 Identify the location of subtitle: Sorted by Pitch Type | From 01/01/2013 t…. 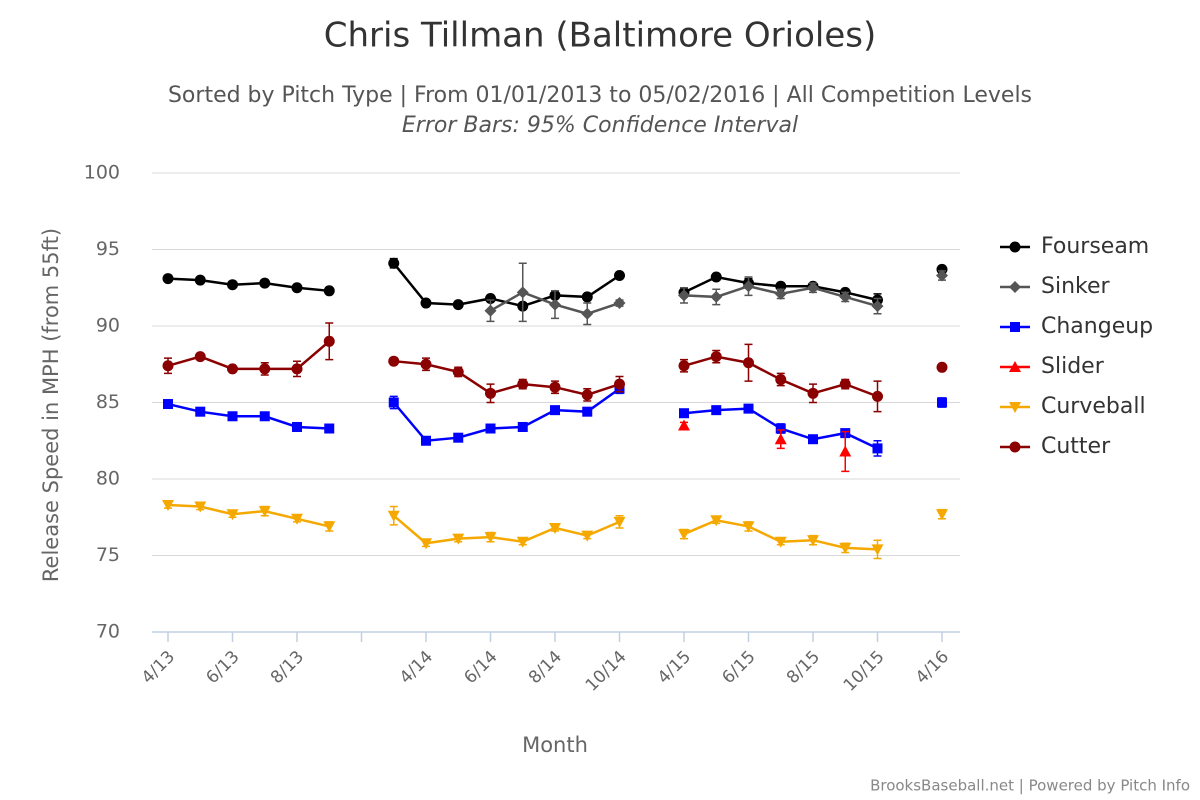
(600, 95).